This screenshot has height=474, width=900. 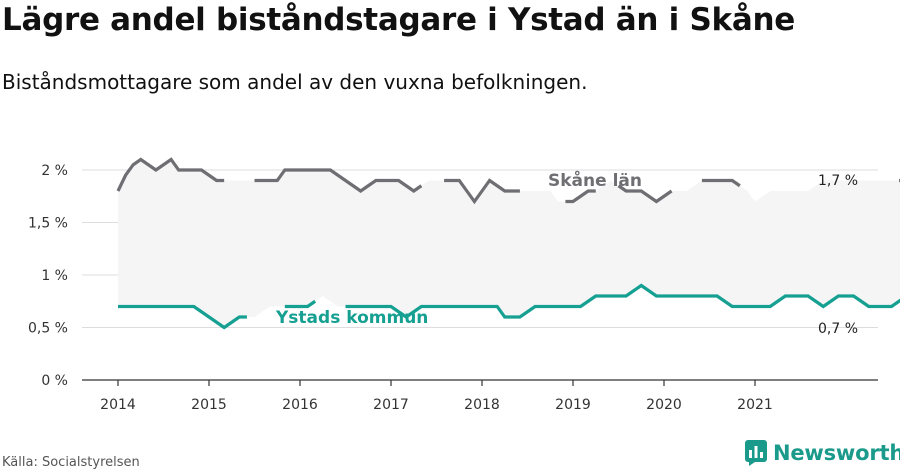 What do you see at coordinates (300, 405) in the screenshot?
I see `x-tick-label: 2016` at bounding box center [300, 405].